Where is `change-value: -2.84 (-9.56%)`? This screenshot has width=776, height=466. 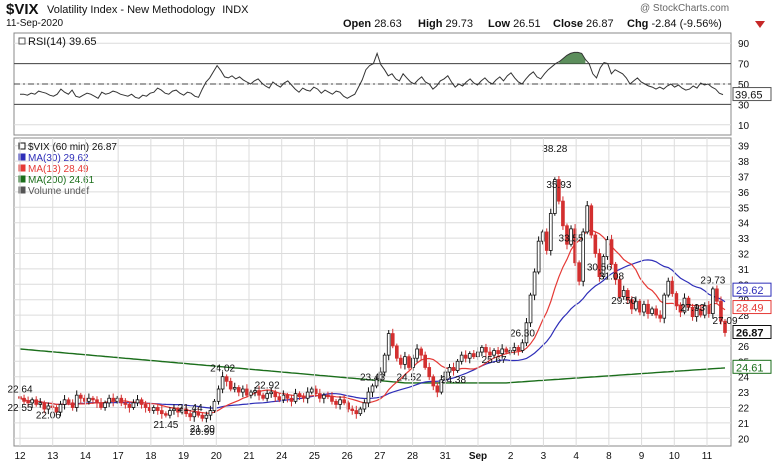
change-value: -2.84 (-9.56%) is located at coordinates (686, 24).